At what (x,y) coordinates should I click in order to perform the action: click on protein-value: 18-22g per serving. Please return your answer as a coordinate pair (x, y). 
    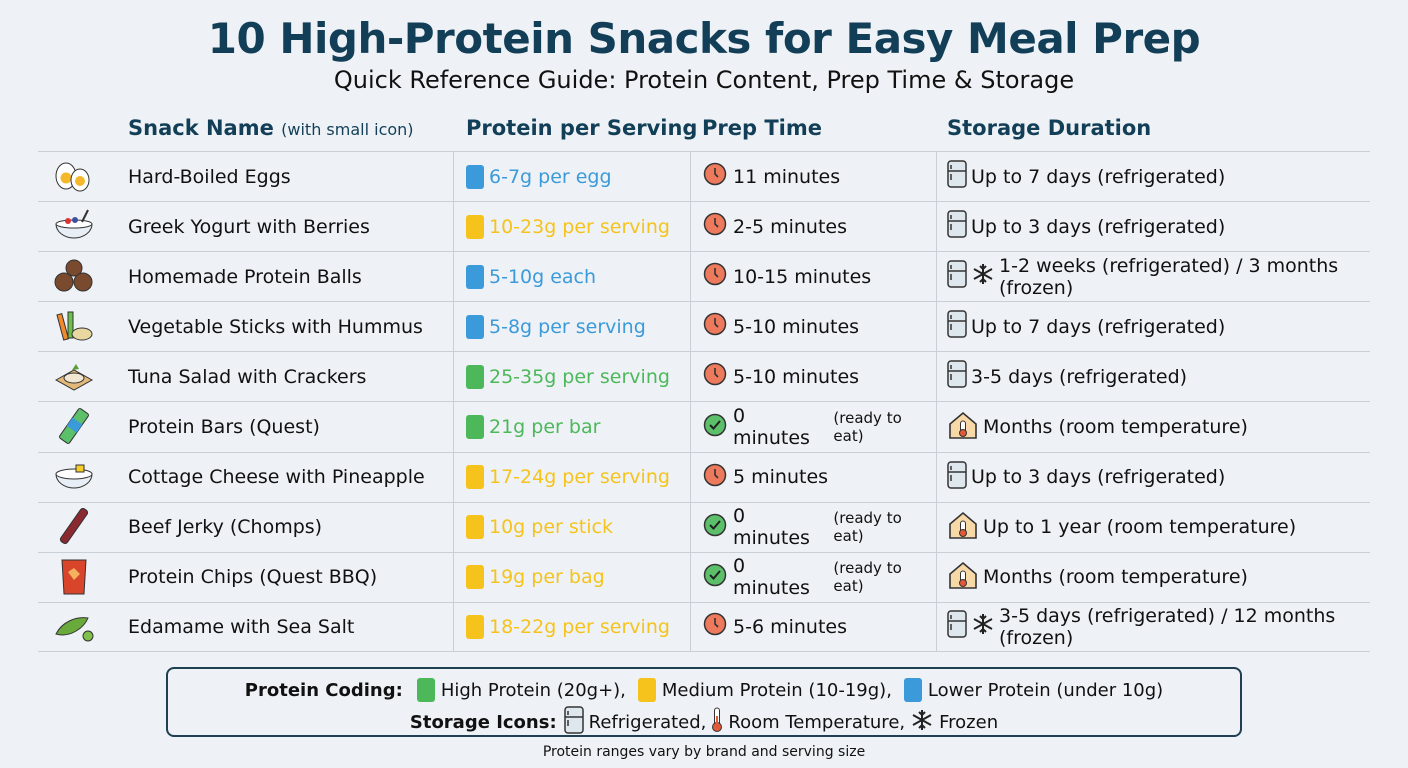
    Looking at the image, I should click on (579, 626).